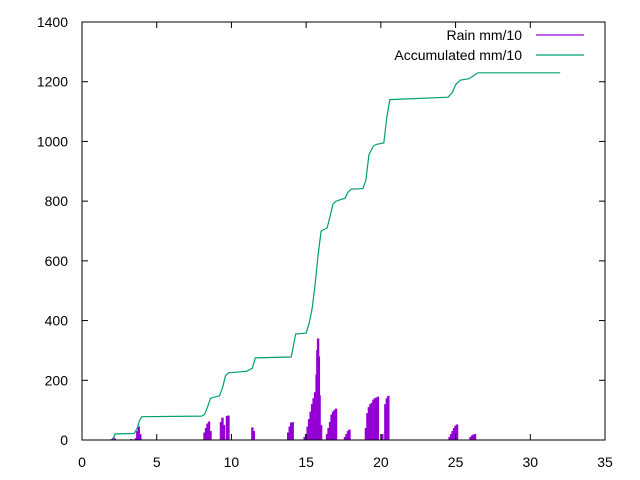 The width and height of the screenshot is (640, 480). What do you see at coordinates (52, 82) in the screenshot?
I see `y-tick-label: 1200` at bounding box center [52, 82].